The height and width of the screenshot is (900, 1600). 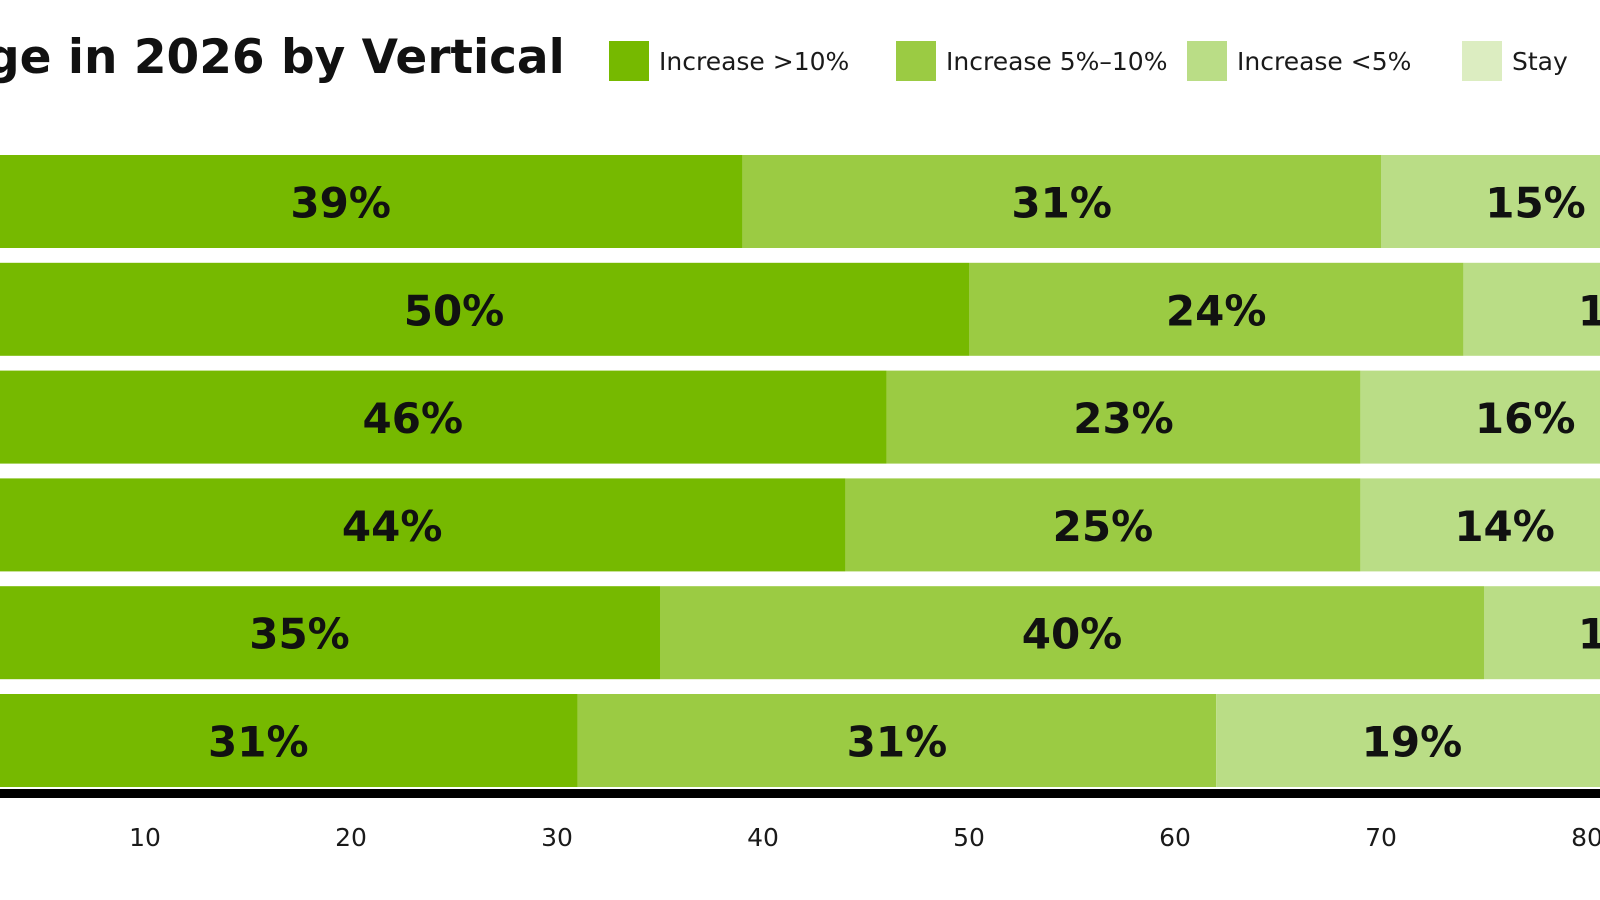 I want to click on legend-item-increase-over-10: Increase >10%, so click(x=729, y=61).